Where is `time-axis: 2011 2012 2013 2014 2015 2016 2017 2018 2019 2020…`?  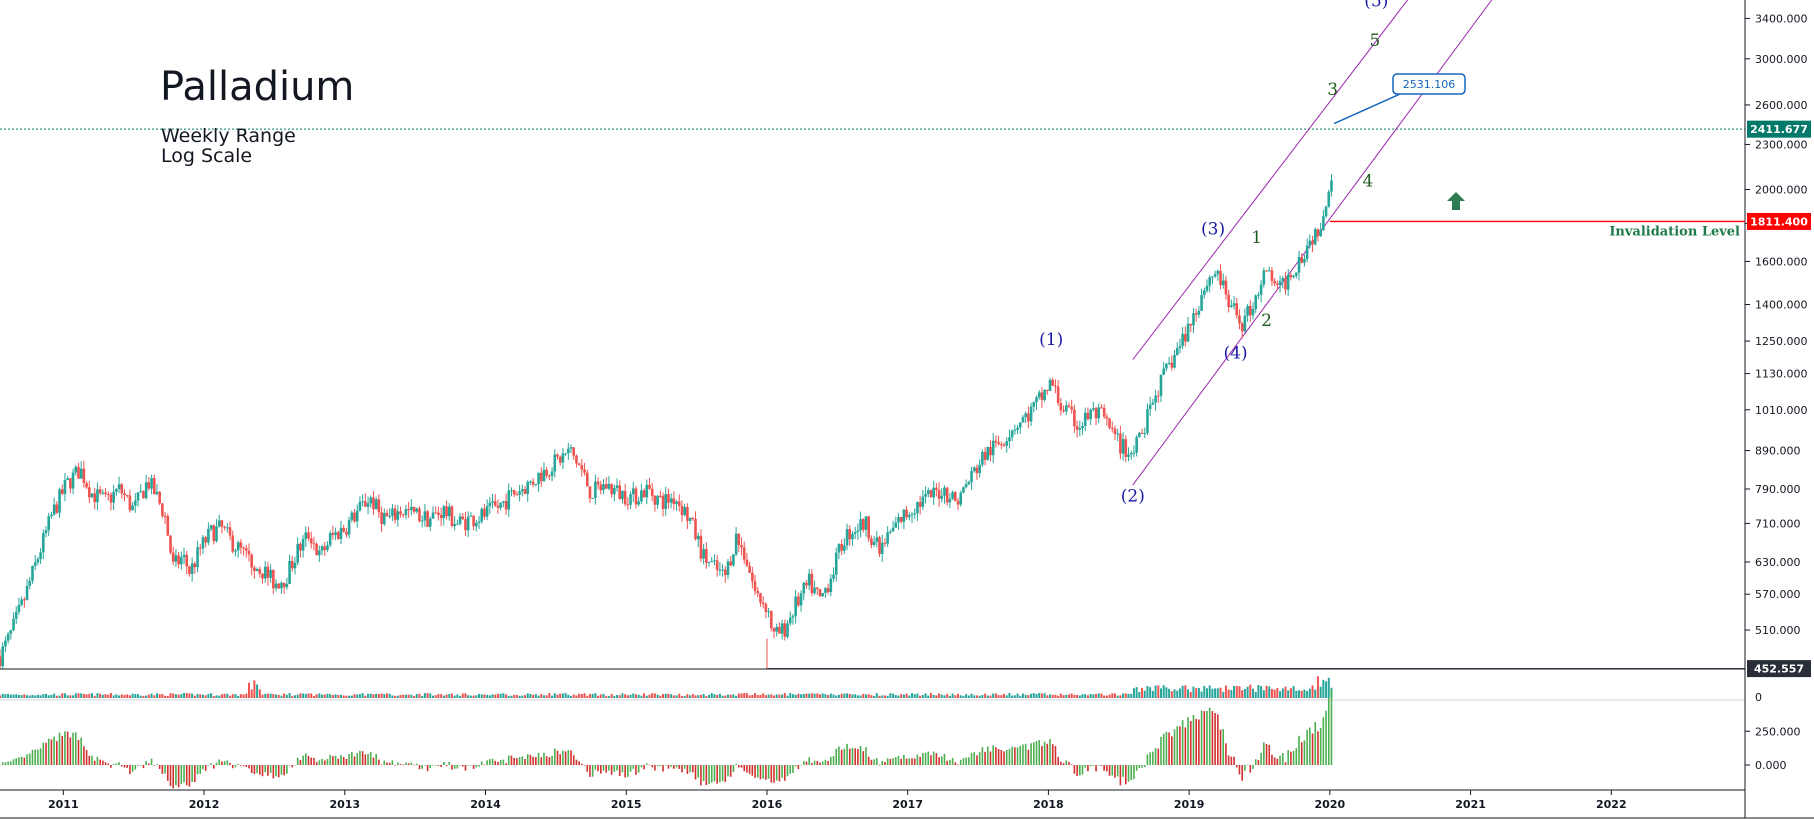
time-axis: 2011 2012 2013 2014 2015 2016 2017 2018 2019 2020… is located at coordinates (837, 800).